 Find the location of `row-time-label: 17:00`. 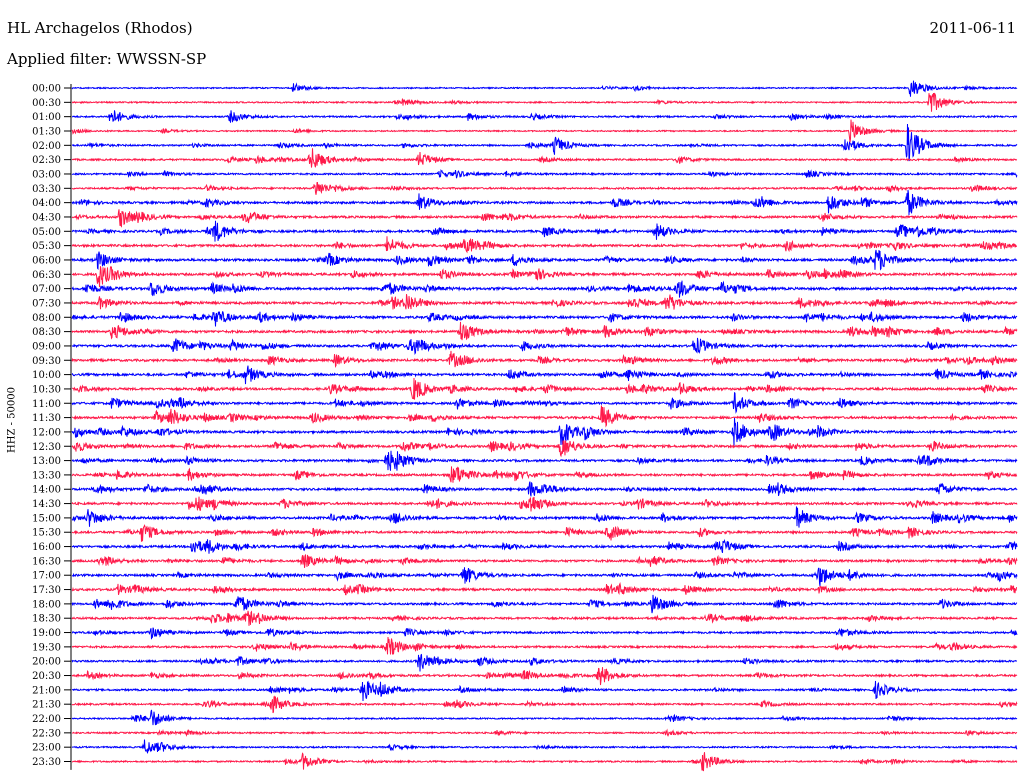

row-time-label: 17:00 is located at coordinates (46, 576).